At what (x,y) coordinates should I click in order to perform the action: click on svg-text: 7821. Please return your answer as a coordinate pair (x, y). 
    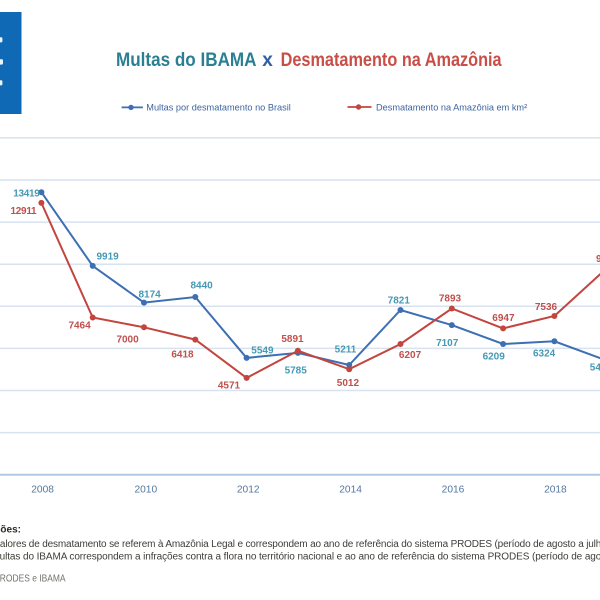
    Looking at the image, I should click on (399, 300).